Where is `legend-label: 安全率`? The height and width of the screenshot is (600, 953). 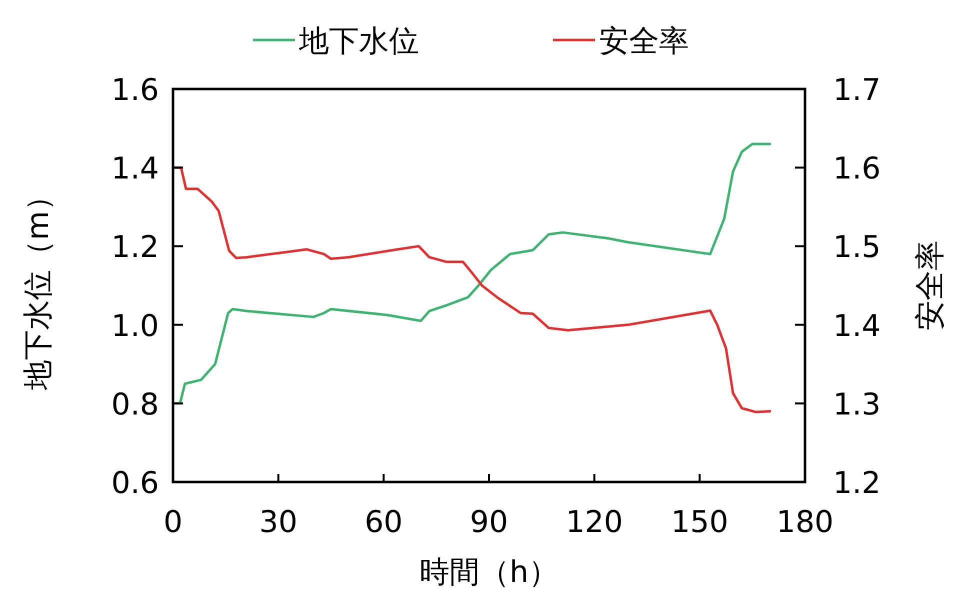
legend-label: 安全率 is located at coordinates (644, 41).